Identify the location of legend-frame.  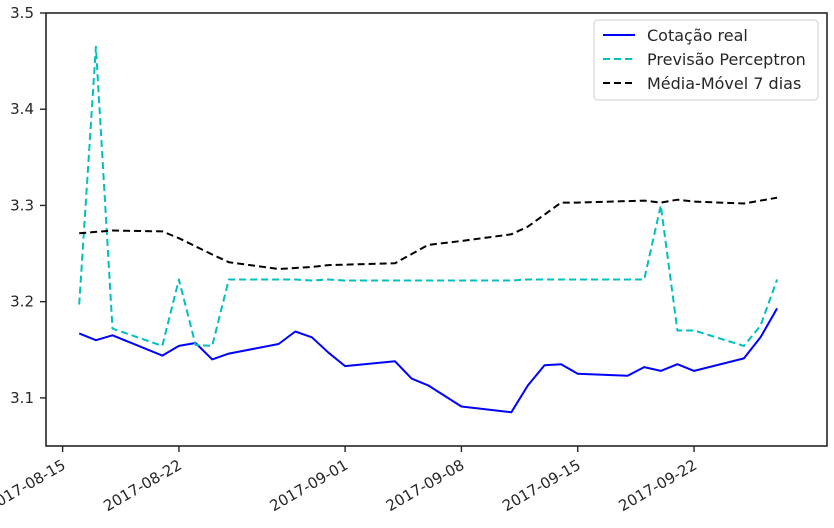
(706, 60).